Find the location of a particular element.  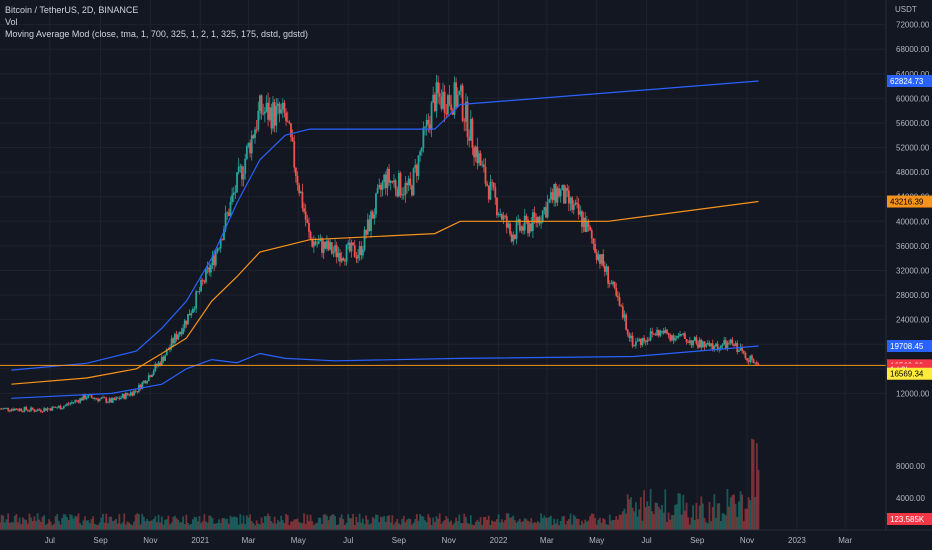

price-tick-label: 12000.00 is located at coordinates (913, 393).